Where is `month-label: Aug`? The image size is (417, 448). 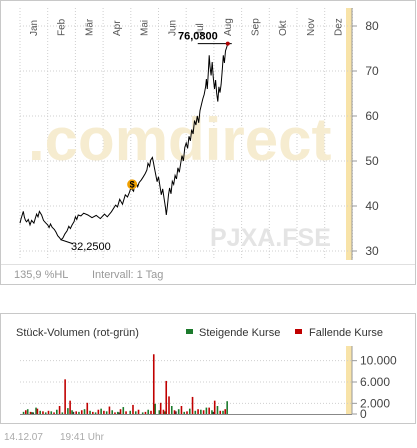
month-label: Aug is located at coordinates (228, 27).